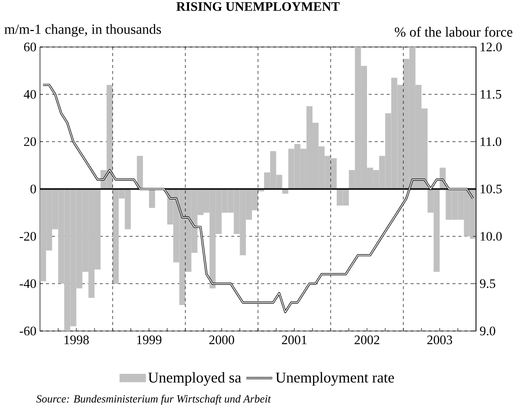 This screenshot has height=409, width=517. What do you see at coordinates (154, 399) in the screenshot?
I see `source-note: Source: Bundesministerium fur Wirtschaft und Arbeit` at bounding box center [154, 399].